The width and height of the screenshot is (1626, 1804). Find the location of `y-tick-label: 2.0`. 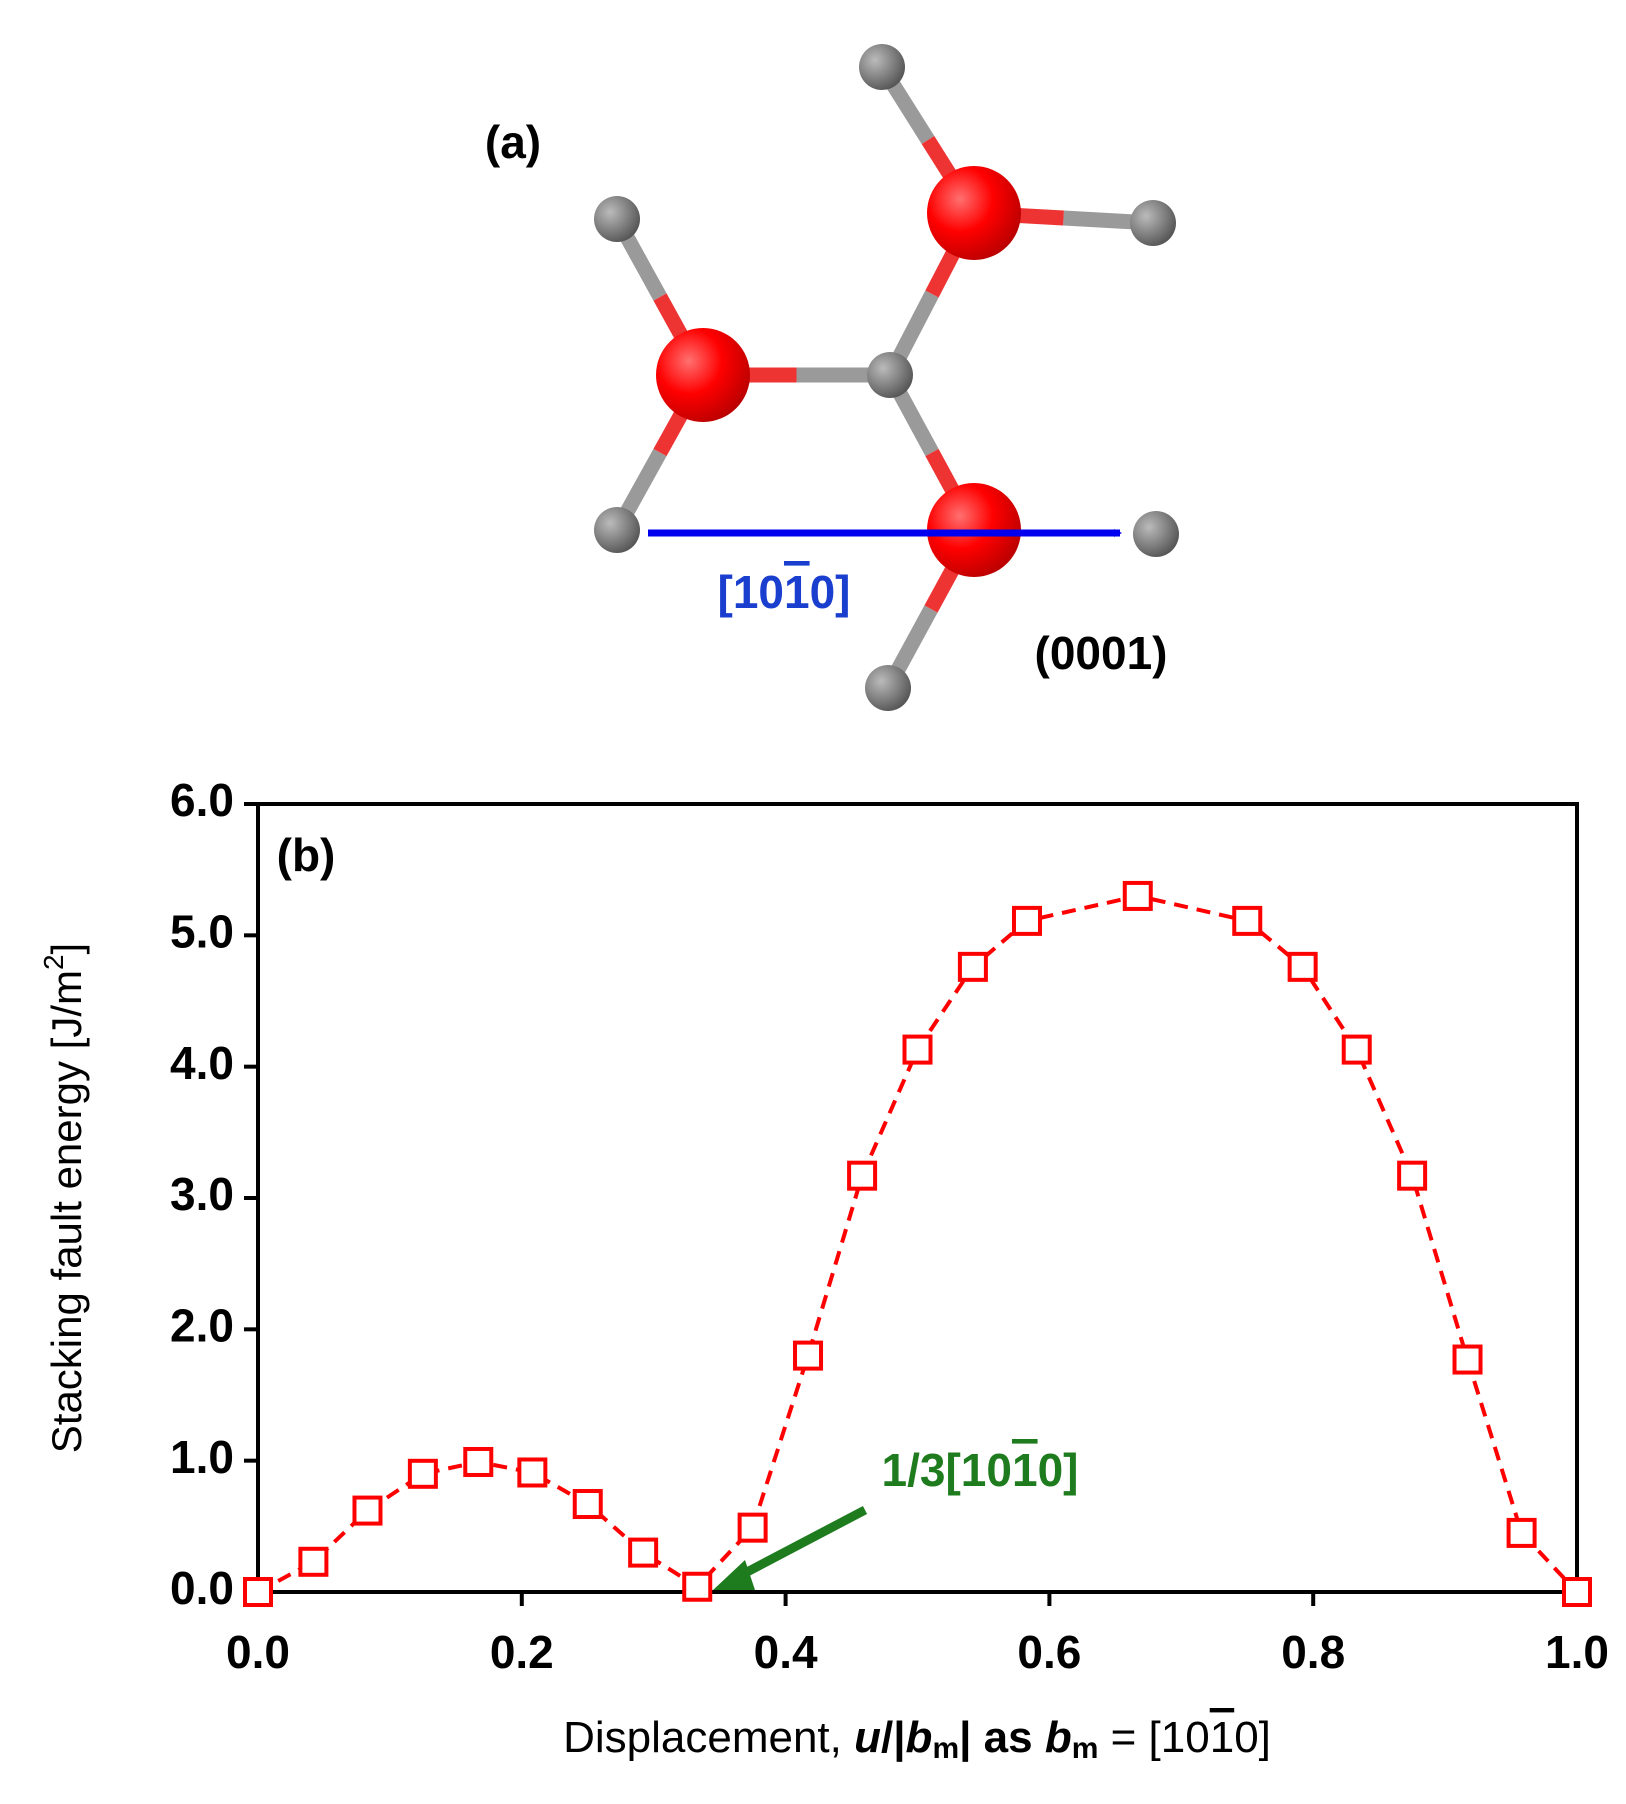

y-tick-label: 2.0 is located at coordinates (202, 1325).